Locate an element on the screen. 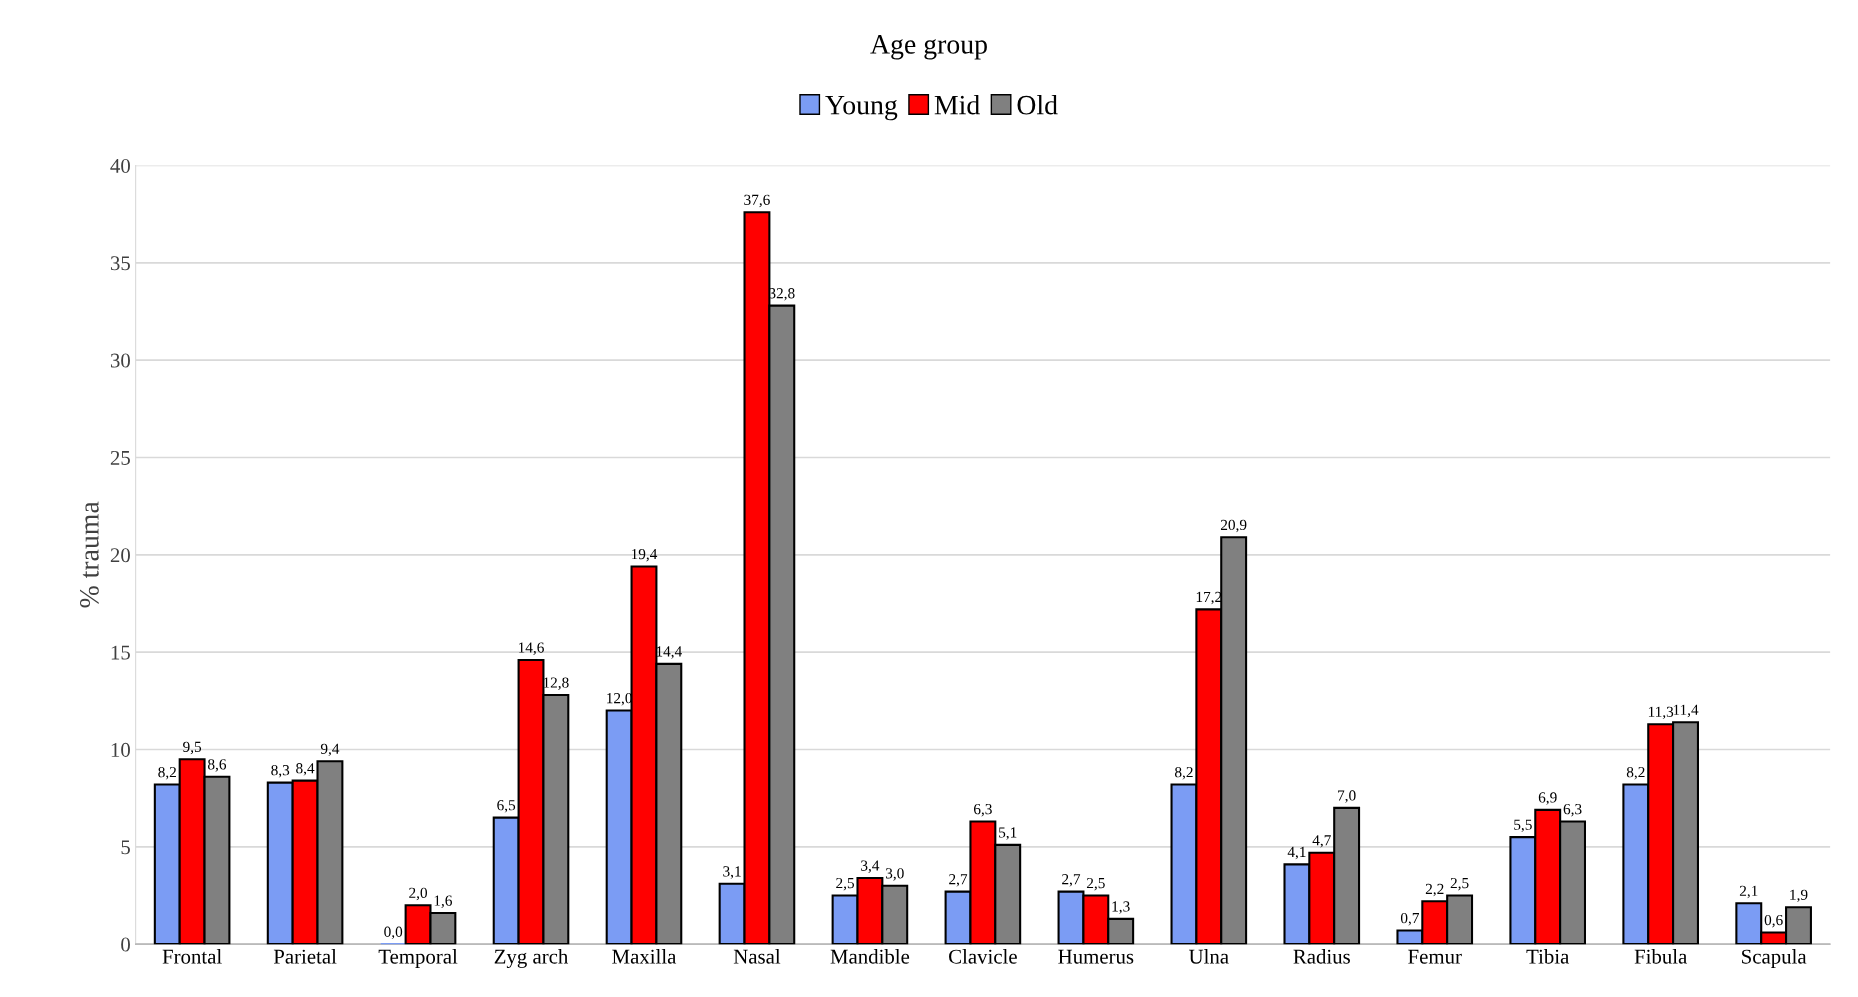 Image resolution: width=1858 pixels, height=997 pixels. x-tick-label: Temporal is located at coordinates (418, 958).